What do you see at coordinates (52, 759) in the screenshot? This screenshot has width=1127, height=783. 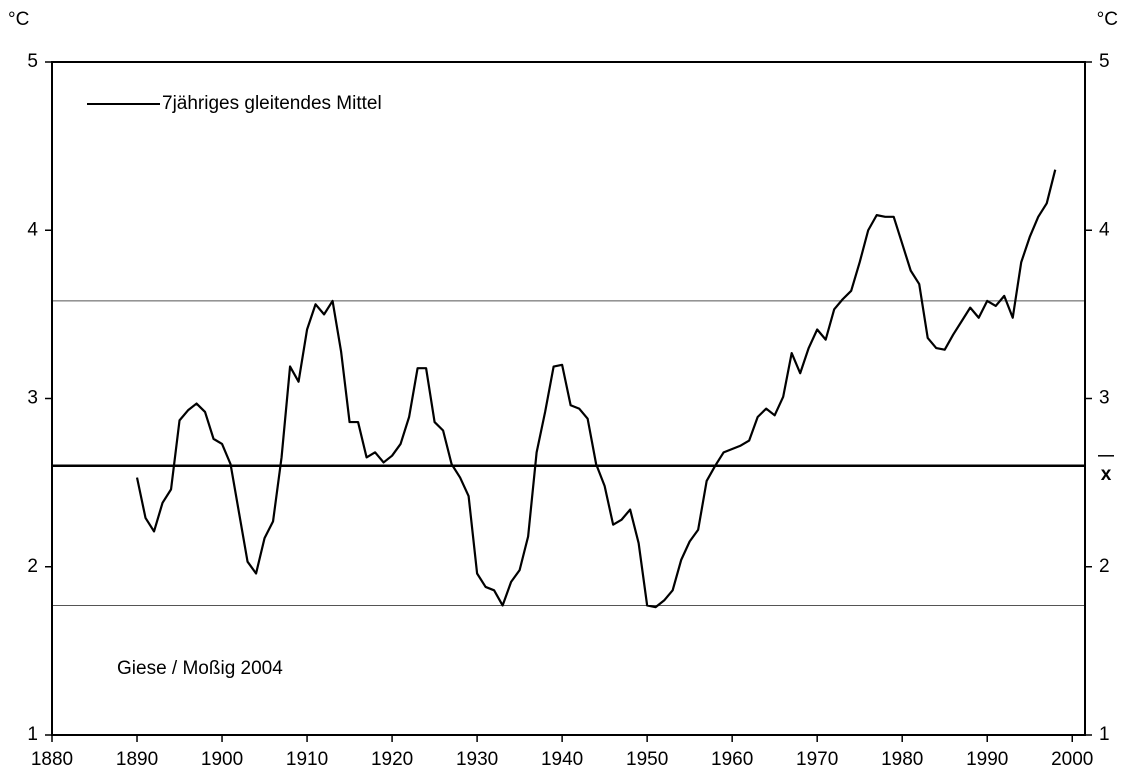 I see `x-tick-label: 1880` at bounding box center [52, 759].